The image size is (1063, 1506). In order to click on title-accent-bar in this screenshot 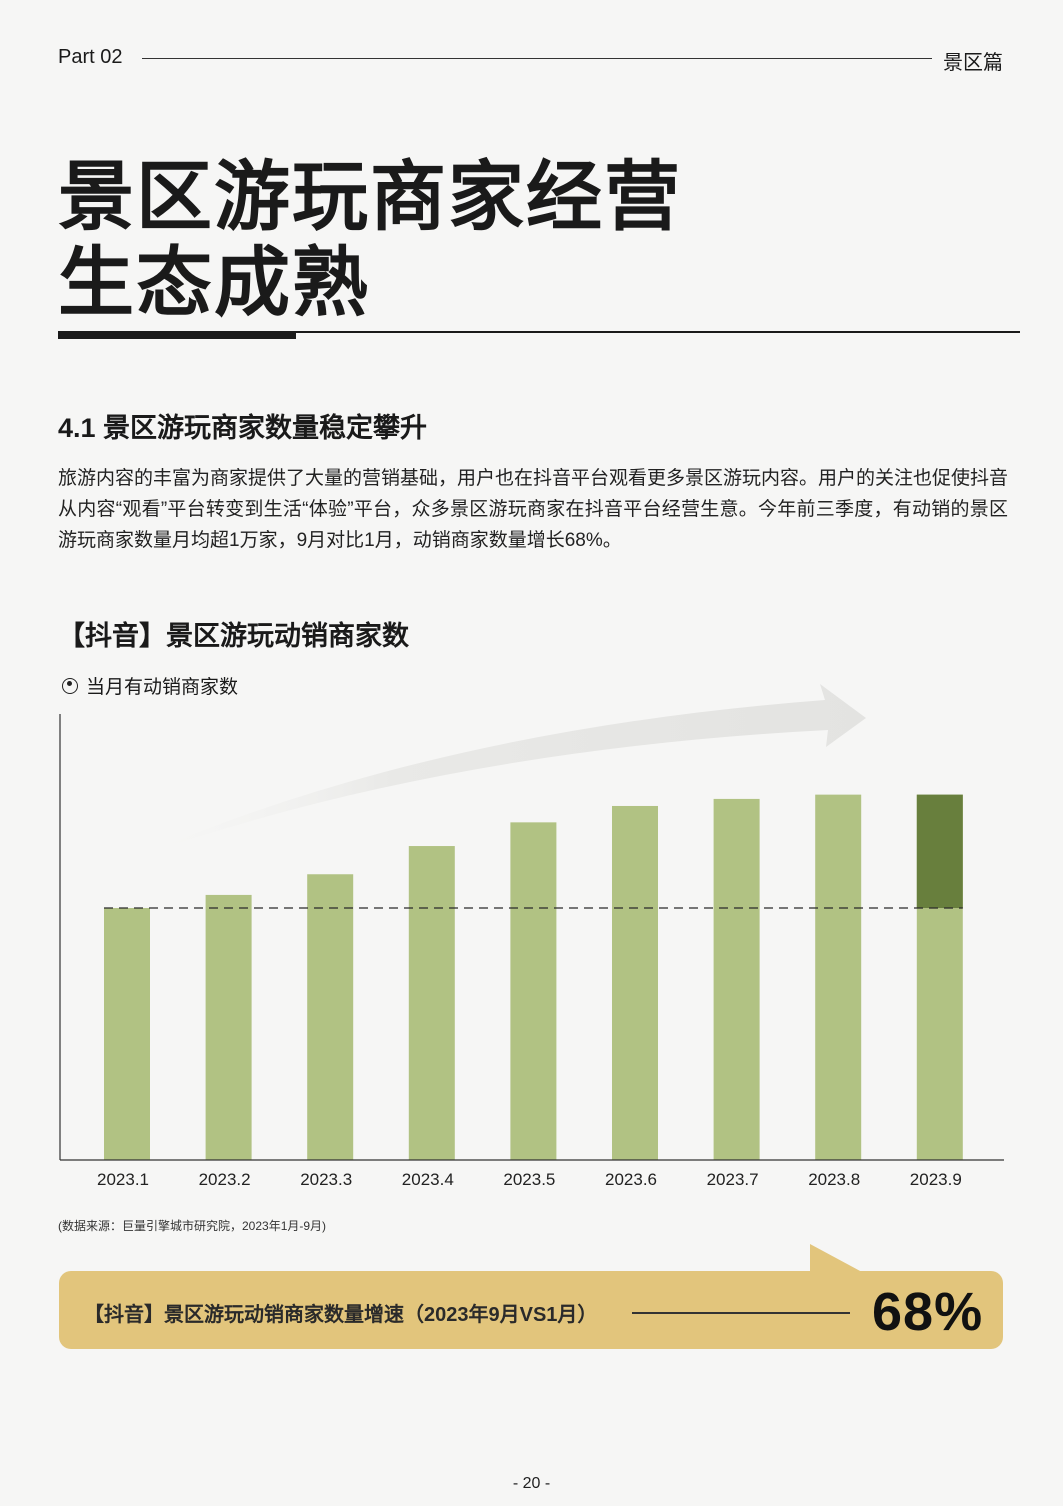, I will do `click(177, 335)`.